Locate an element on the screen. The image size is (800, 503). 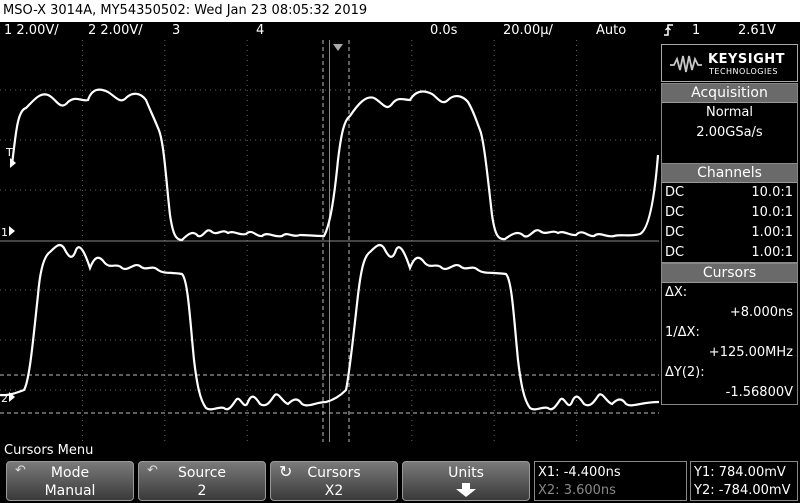
knob-select-icon: ↻ is located at coordinates (286, 471).